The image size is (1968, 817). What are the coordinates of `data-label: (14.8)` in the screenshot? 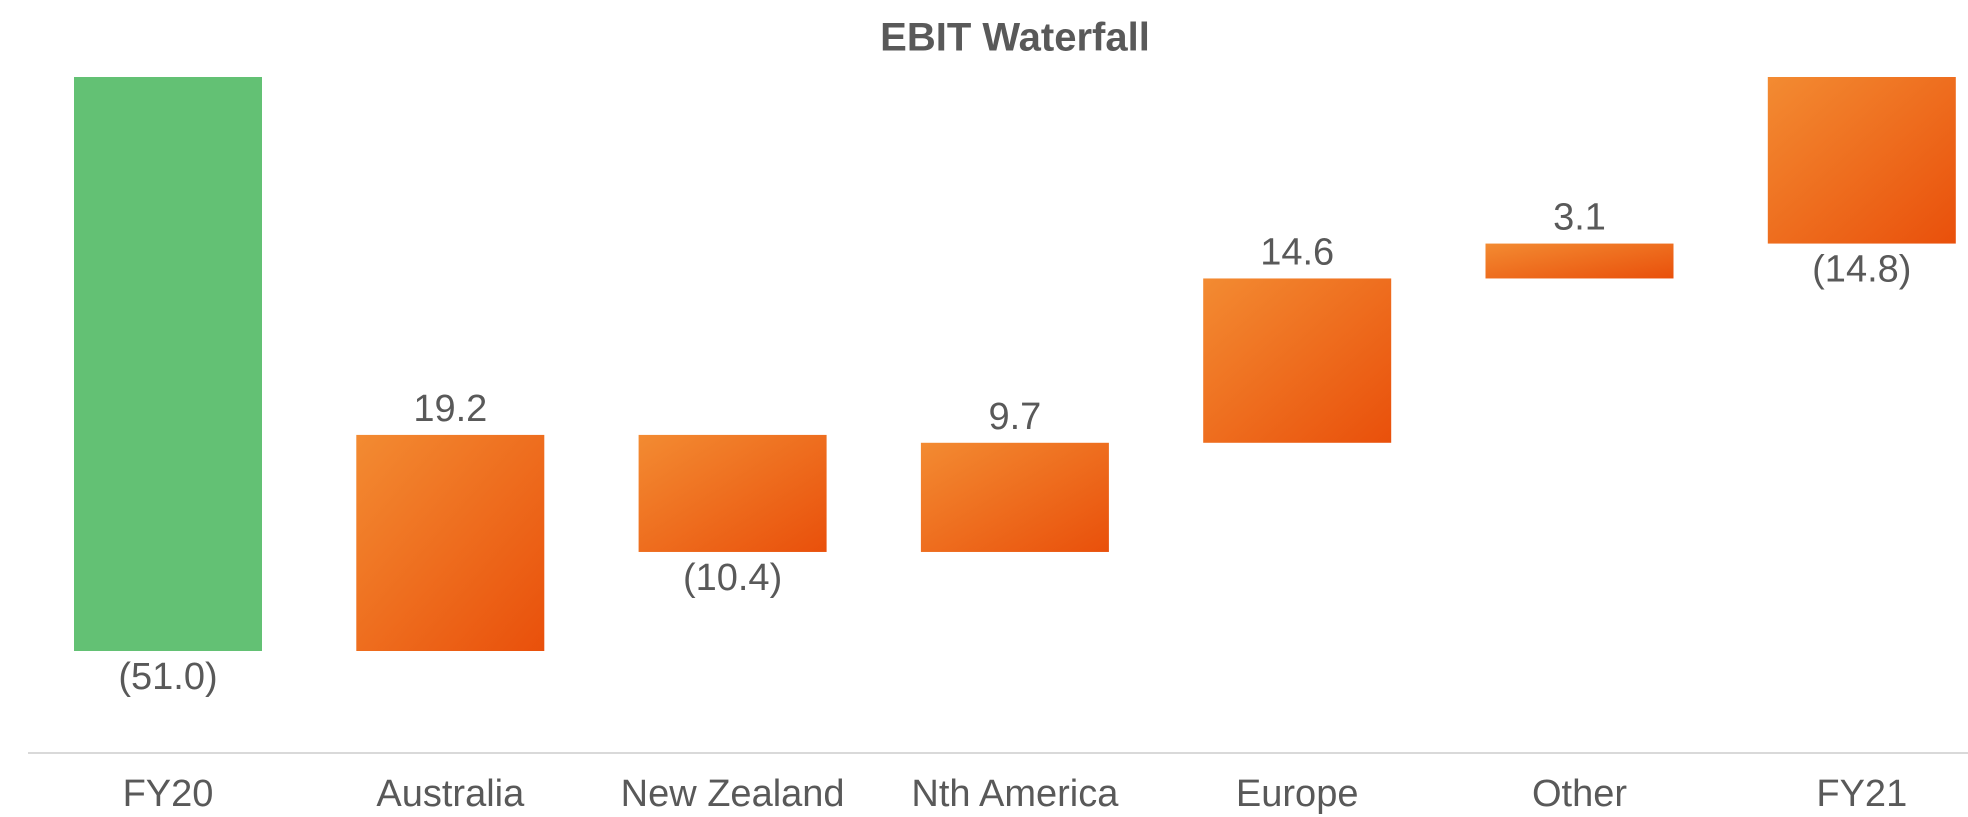 It's located at (1861, 270).